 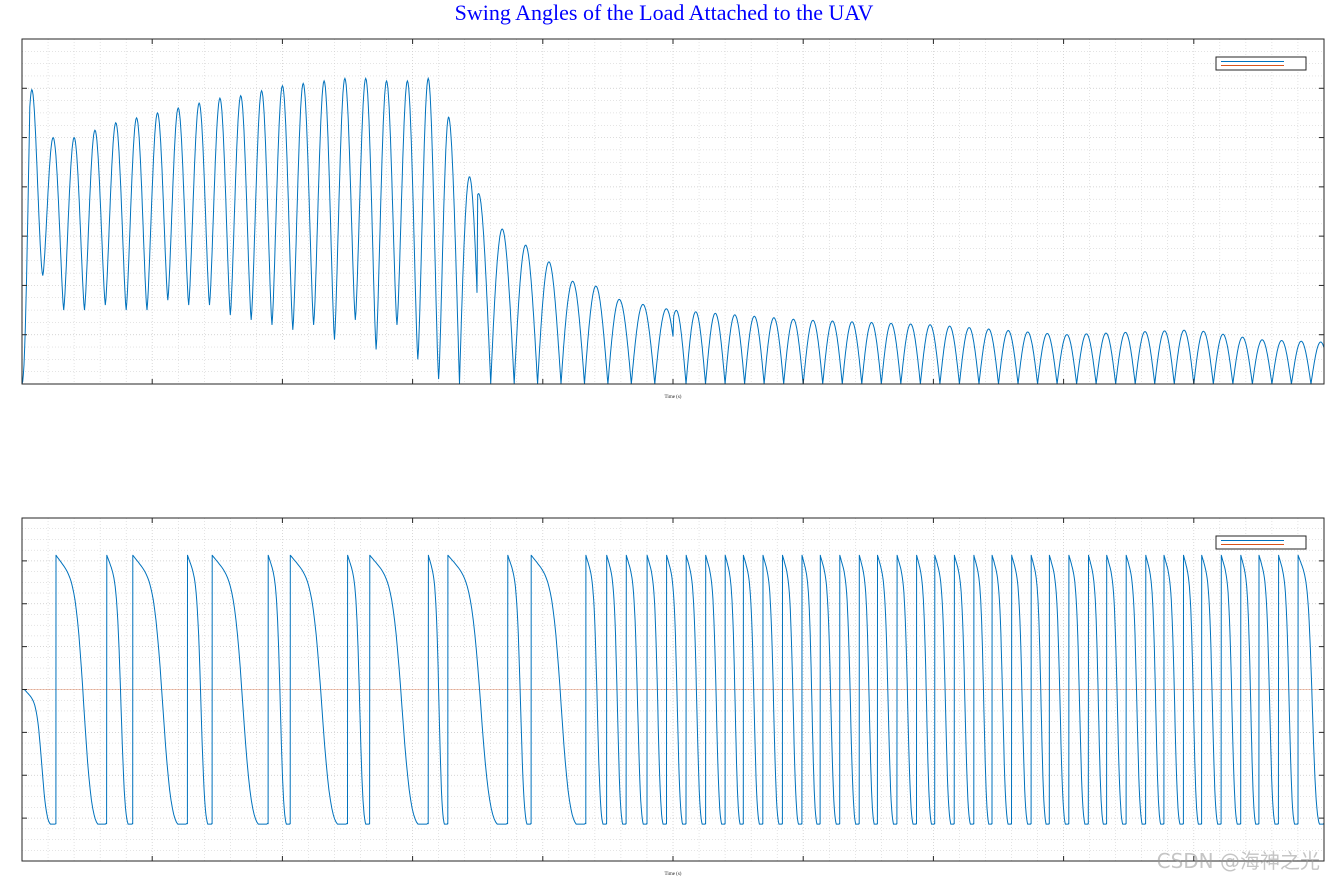 I want to click on bottom-x-axis-label: Time (s), so click(x=673, y=874).